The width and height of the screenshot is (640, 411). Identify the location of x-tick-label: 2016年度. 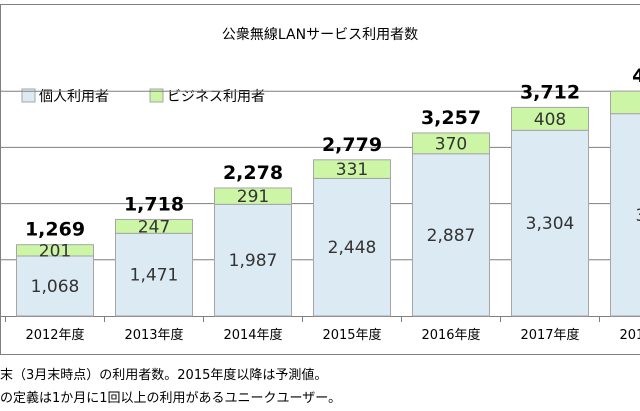
(450, 335).